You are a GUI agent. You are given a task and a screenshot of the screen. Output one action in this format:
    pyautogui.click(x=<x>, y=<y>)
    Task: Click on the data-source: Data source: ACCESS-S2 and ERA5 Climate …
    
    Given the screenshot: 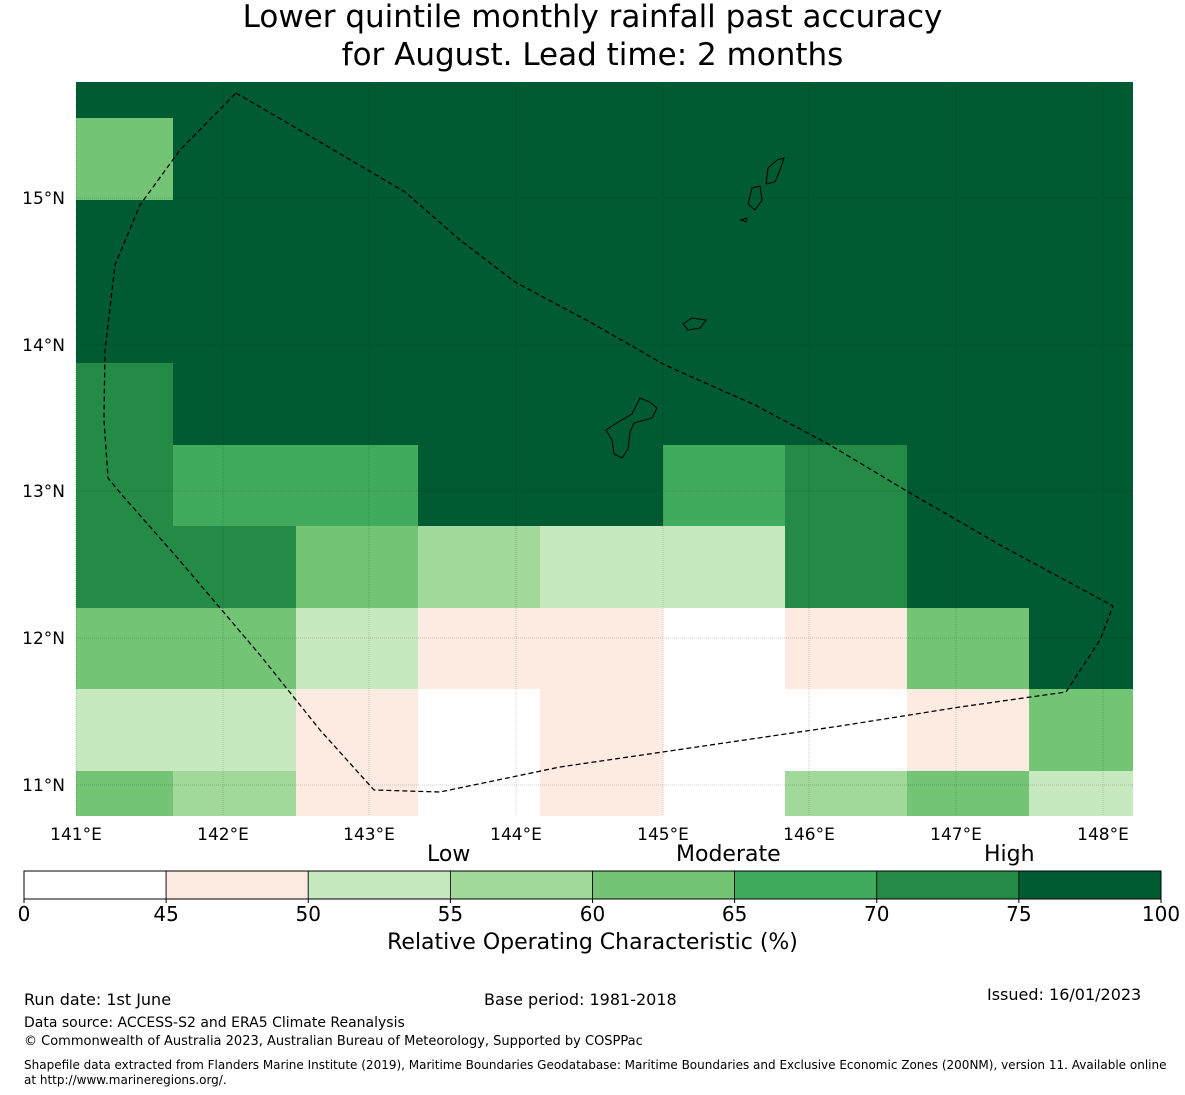 What is the action you would take?
    pyautogui.click(x=214, y=1023)
    